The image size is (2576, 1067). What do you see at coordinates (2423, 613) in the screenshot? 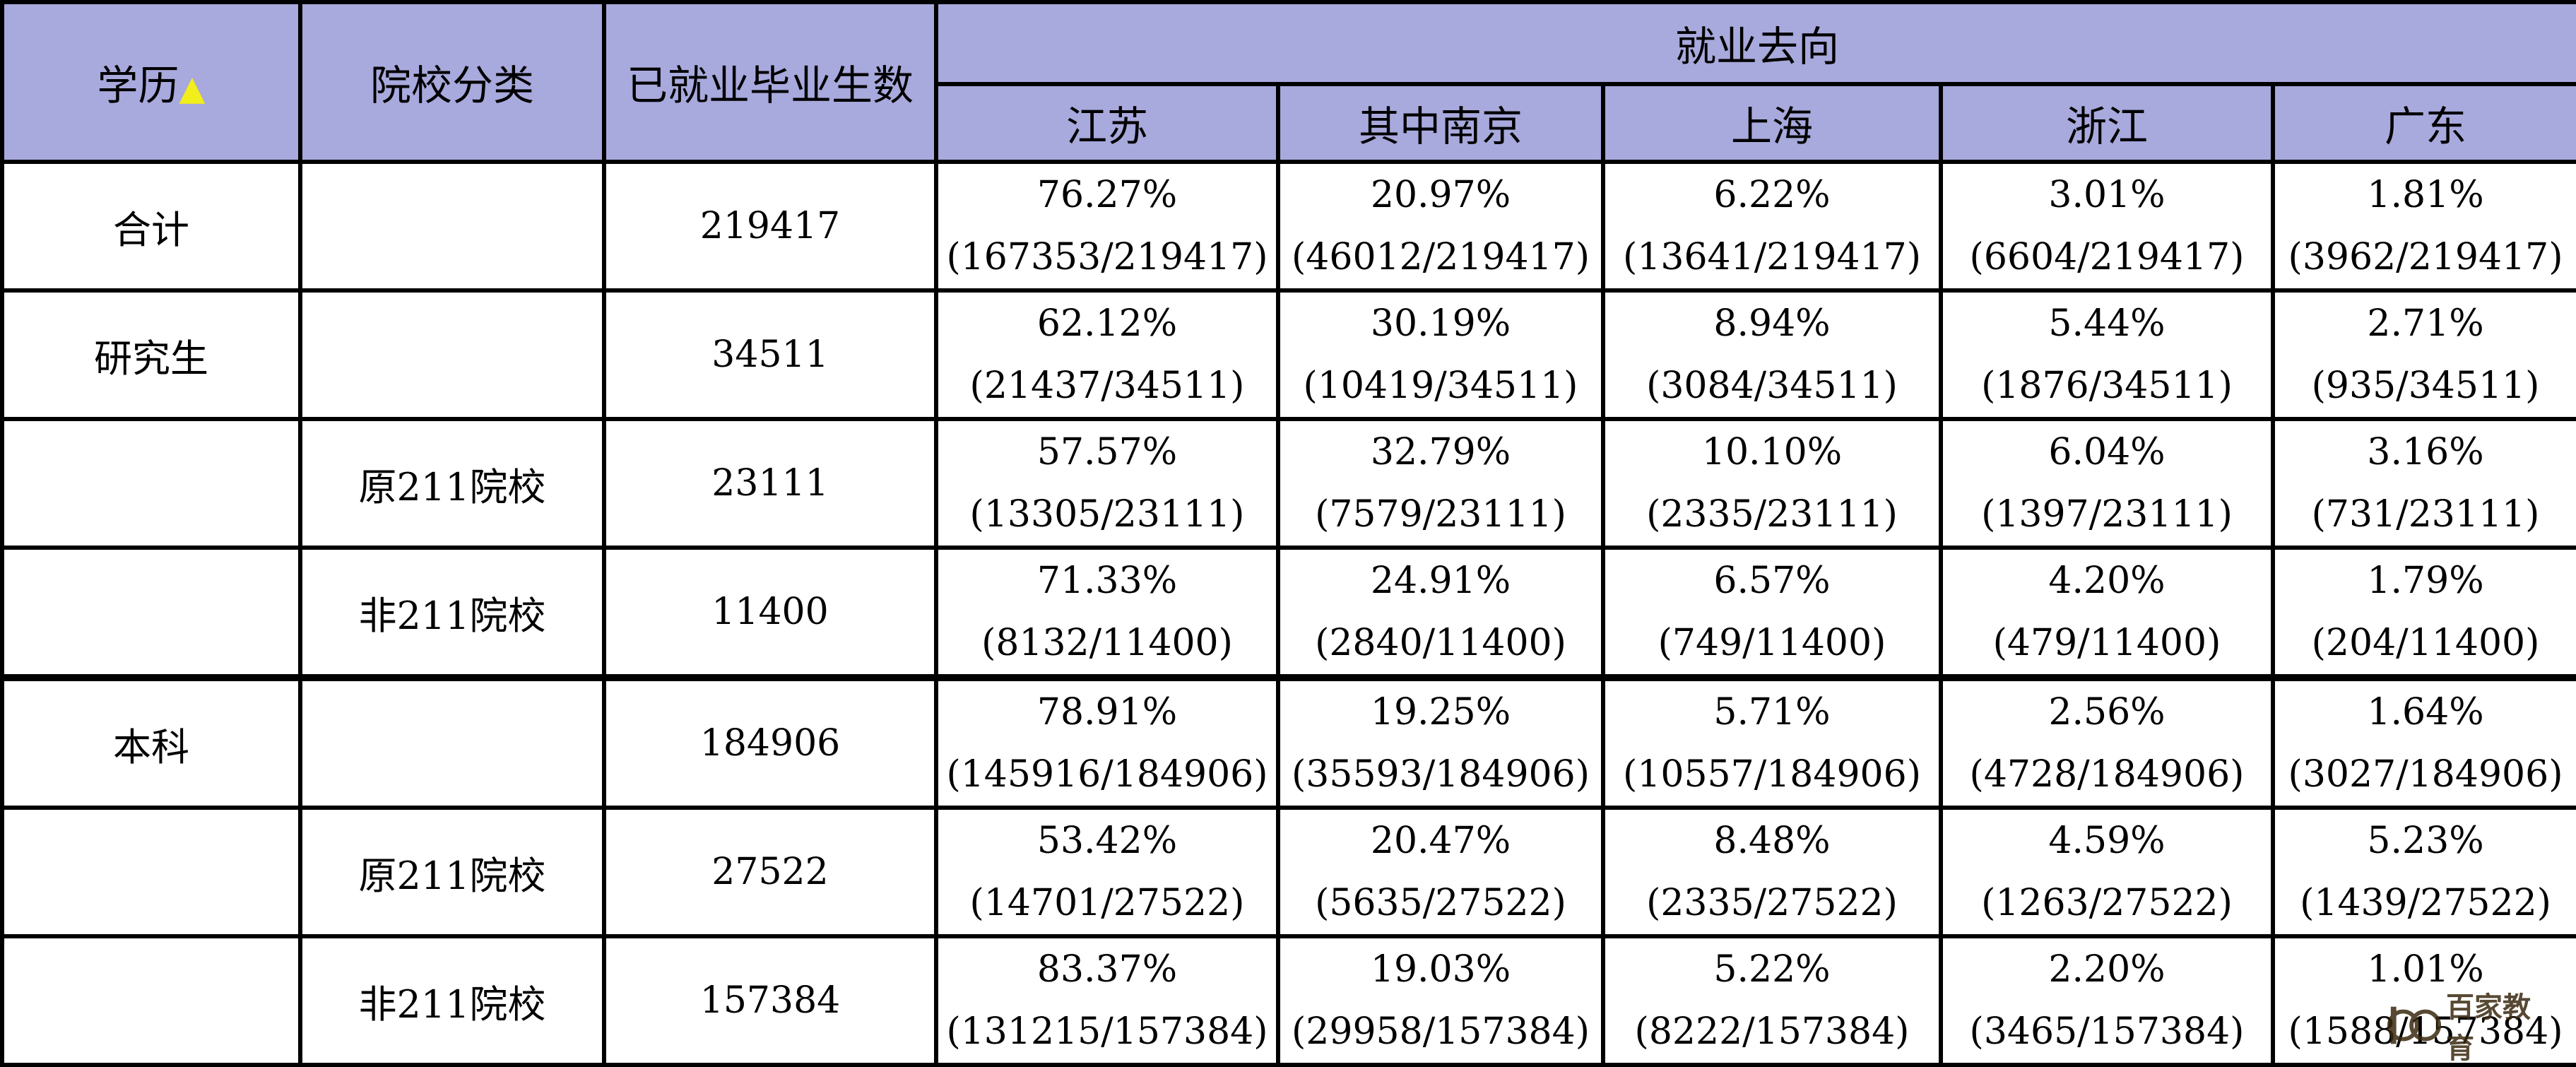
I see `destination-cell: 1.79% (204/11400)` at bounding box center [2423, 613].